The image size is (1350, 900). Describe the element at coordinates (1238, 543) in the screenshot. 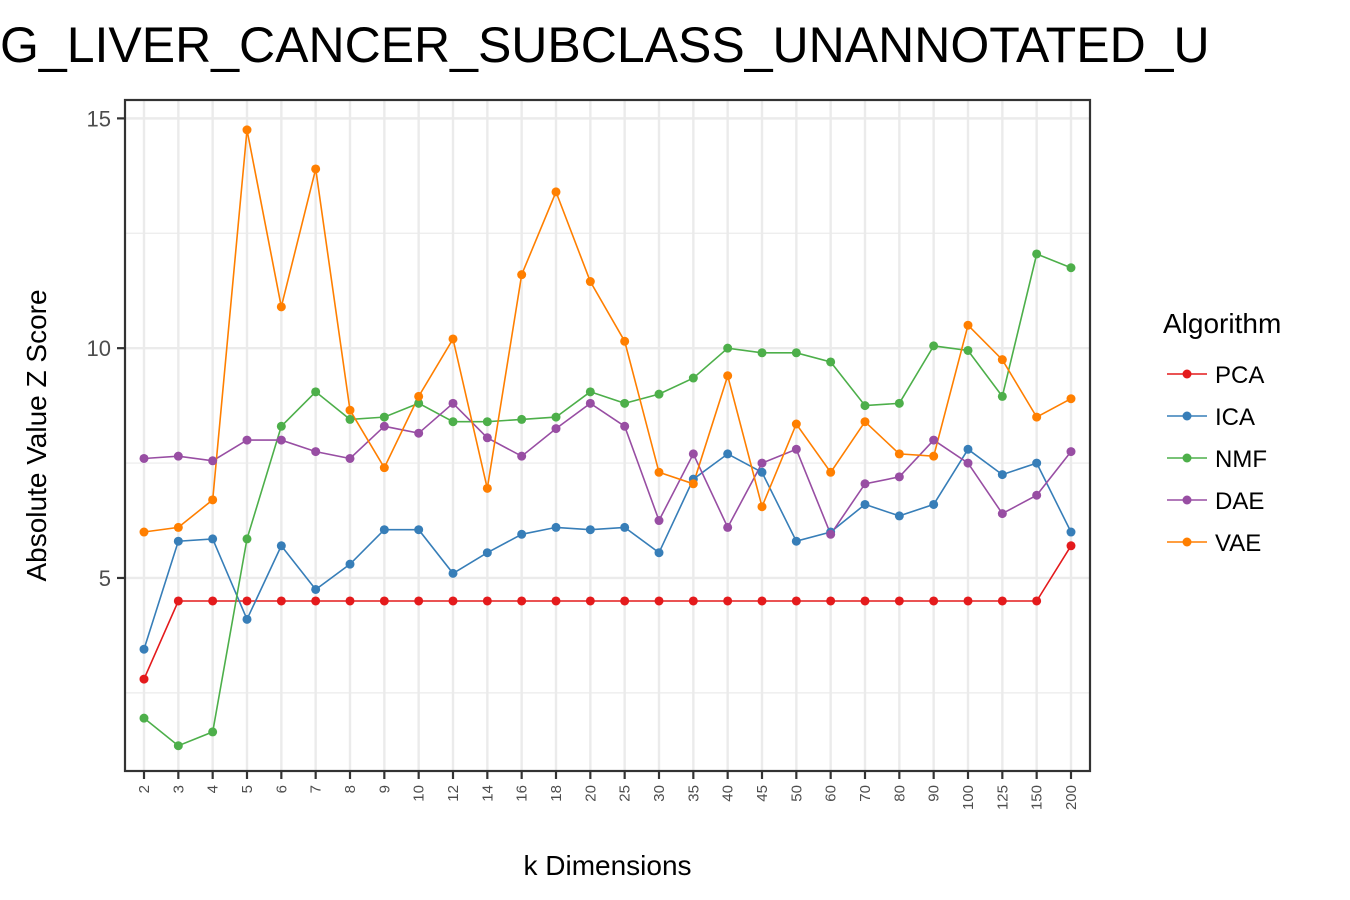

I see `legend-label-vae: VAE` at that location.